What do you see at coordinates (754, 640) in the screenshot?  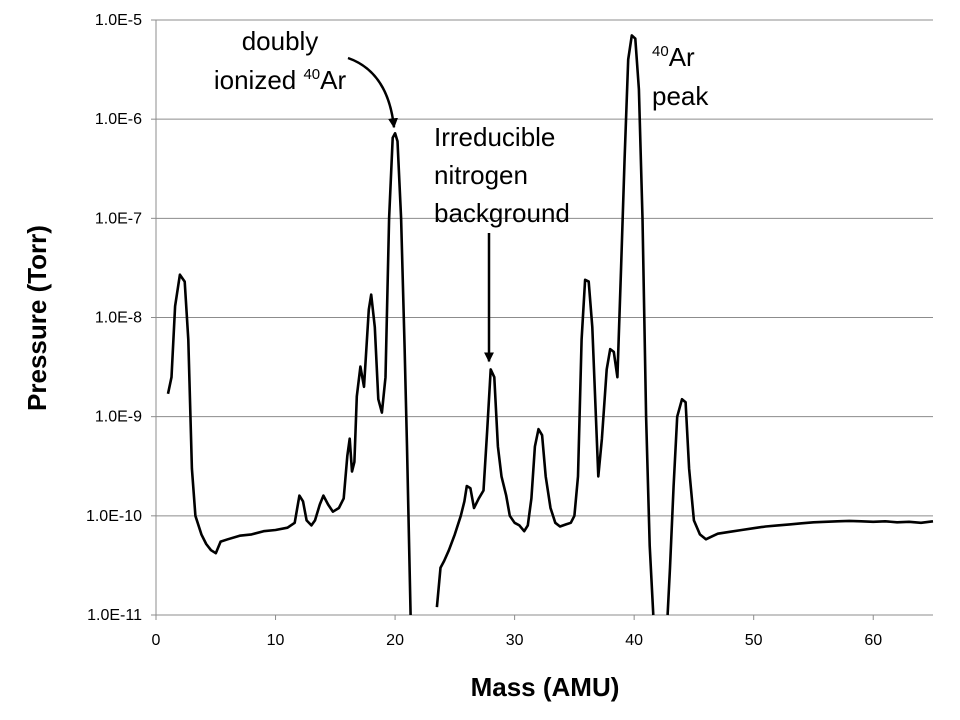 I see `x-tick-label: 50` at bounding box center [754, 640].